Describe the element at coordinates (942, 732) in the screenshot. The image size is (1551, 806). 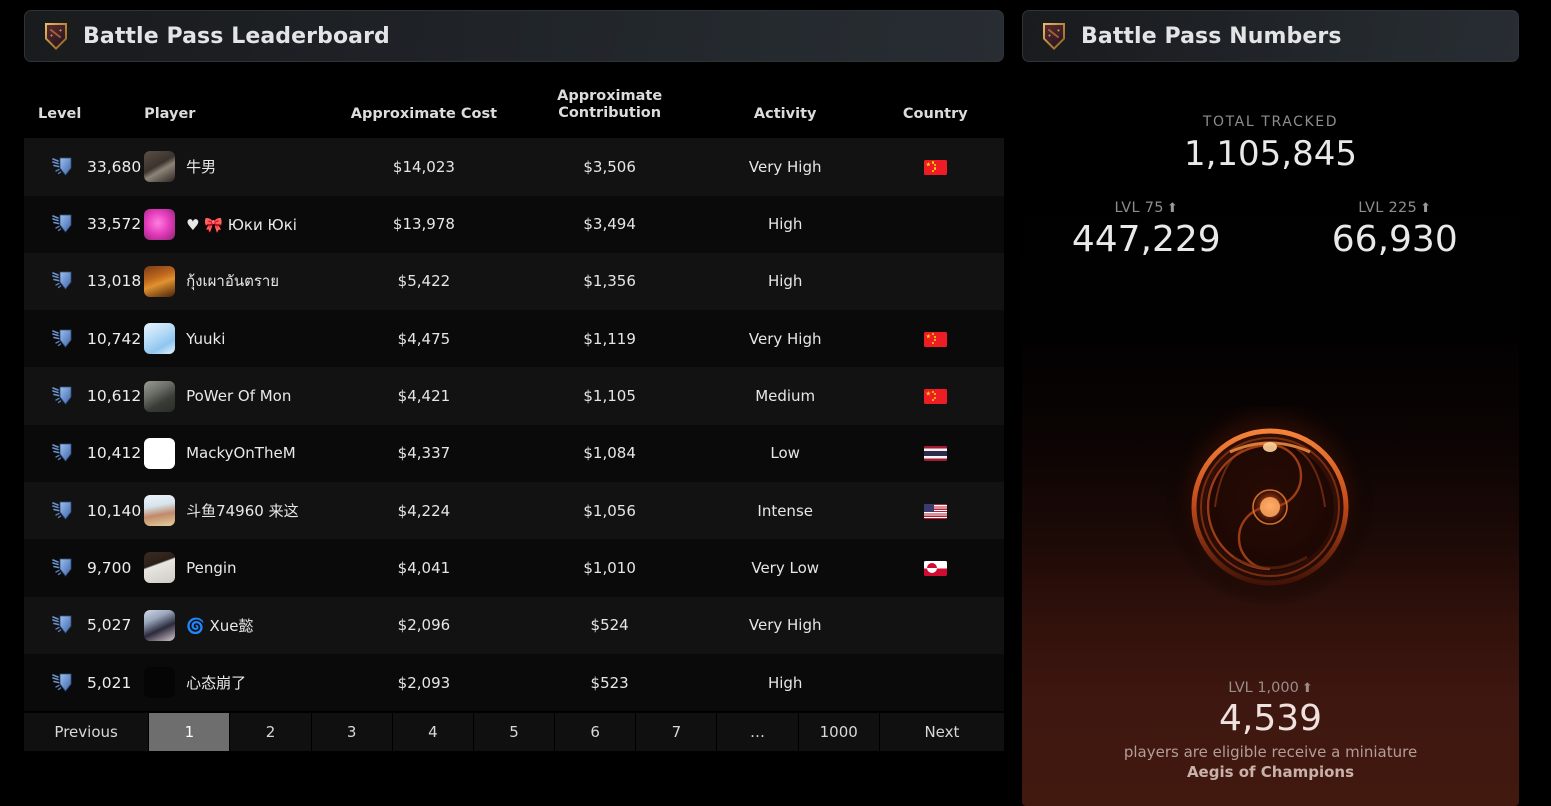
I see `pagination-next: Next` at that location.